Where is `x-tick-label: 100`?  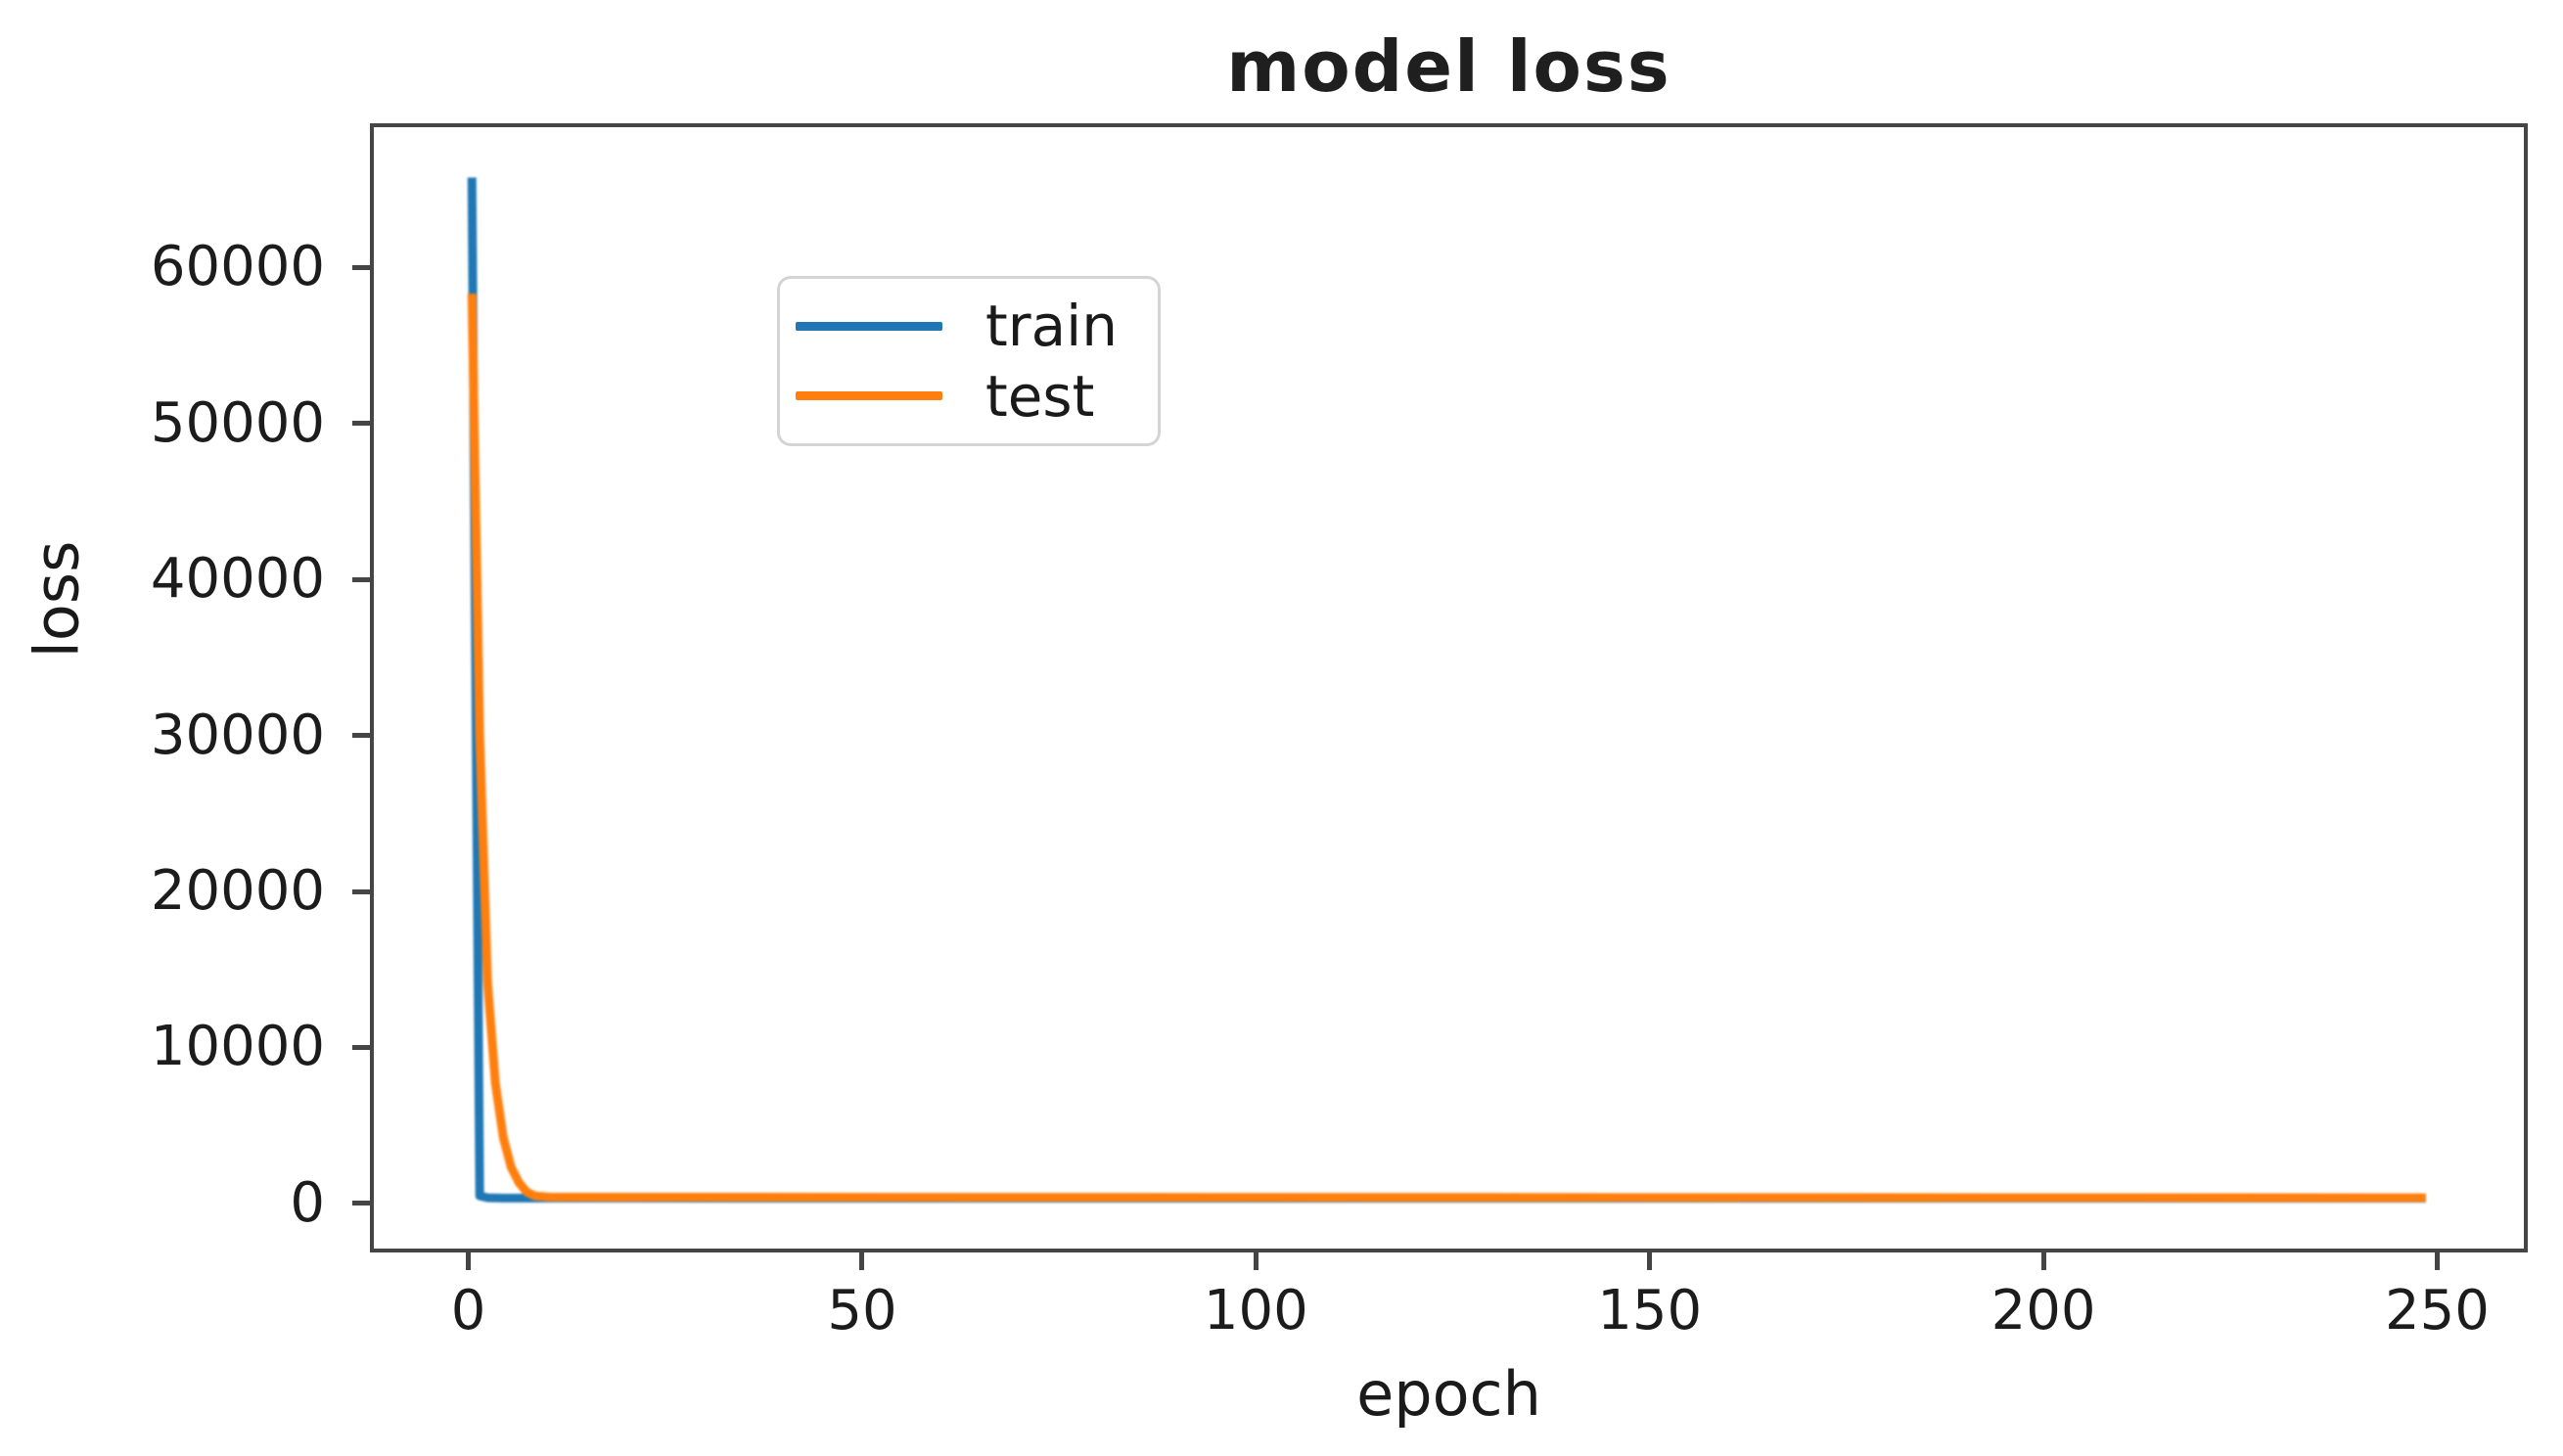 x-tick-label: 100 is located at coordinates (1255, 1310).